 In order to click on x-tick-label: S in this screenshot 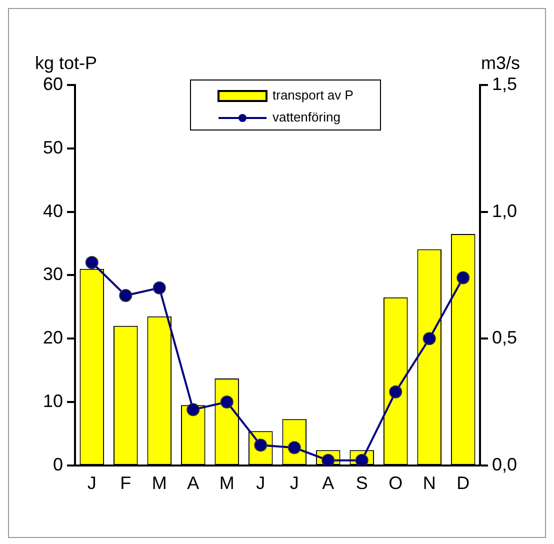, I will do `click(362, 483)`.